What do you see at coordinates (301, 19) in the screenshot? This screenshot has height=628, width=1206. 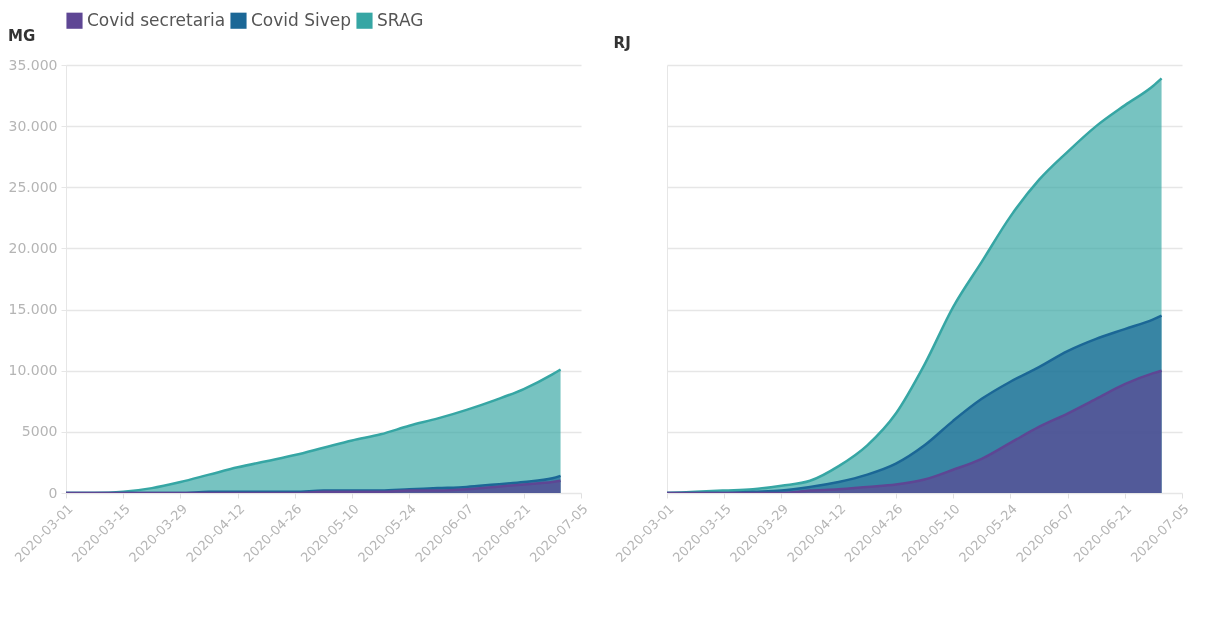 I see `legend-label: Covid Sivep` at bounding box center [301, 19].